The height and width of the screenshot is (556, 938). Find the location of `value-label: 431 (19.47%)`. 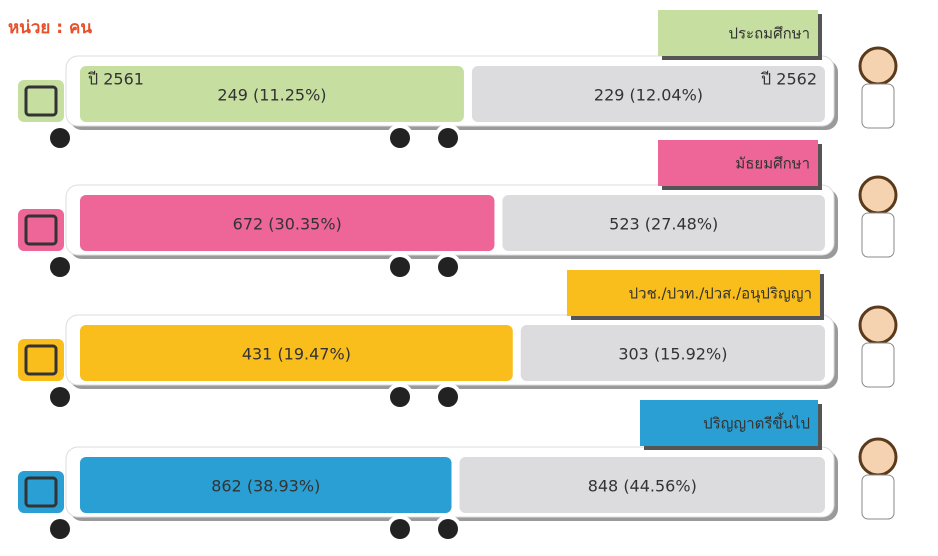

value-label: 431 (19.47%) is located at coordinates (296, 354).